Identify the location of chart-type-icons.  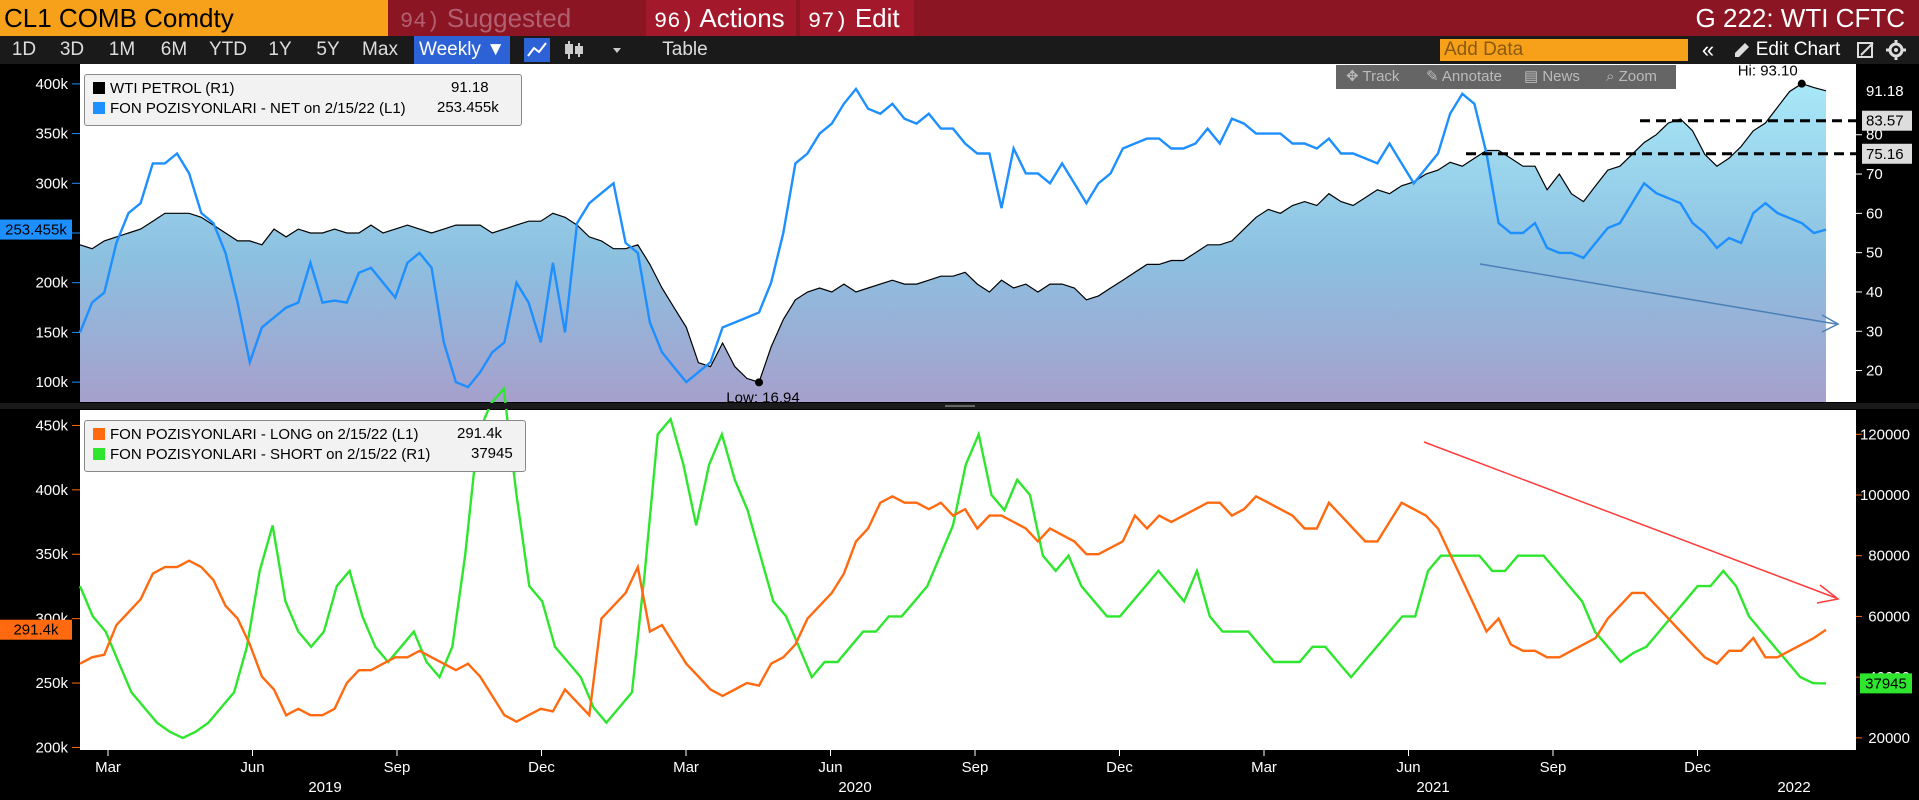
(572, 50).